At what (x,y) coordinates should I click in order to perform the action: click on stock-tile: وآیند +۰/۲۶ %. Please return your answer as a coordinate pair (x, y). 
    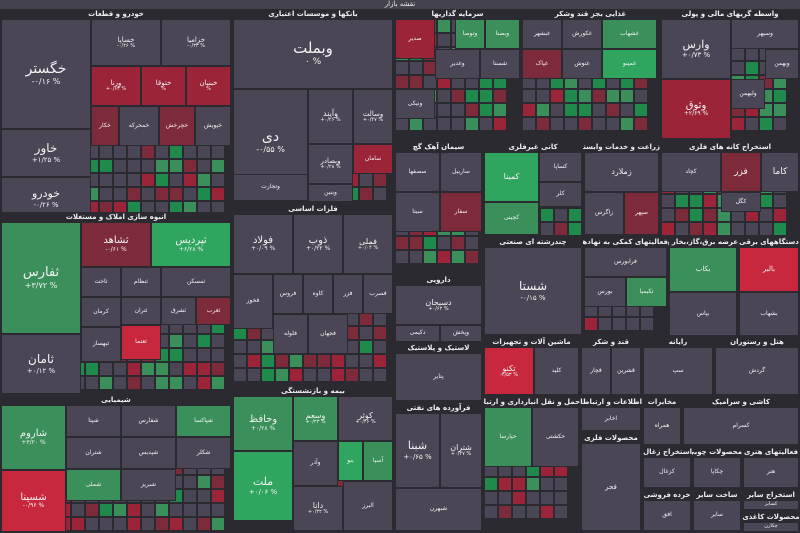
    Looking at the image, I should click on (330, 116).